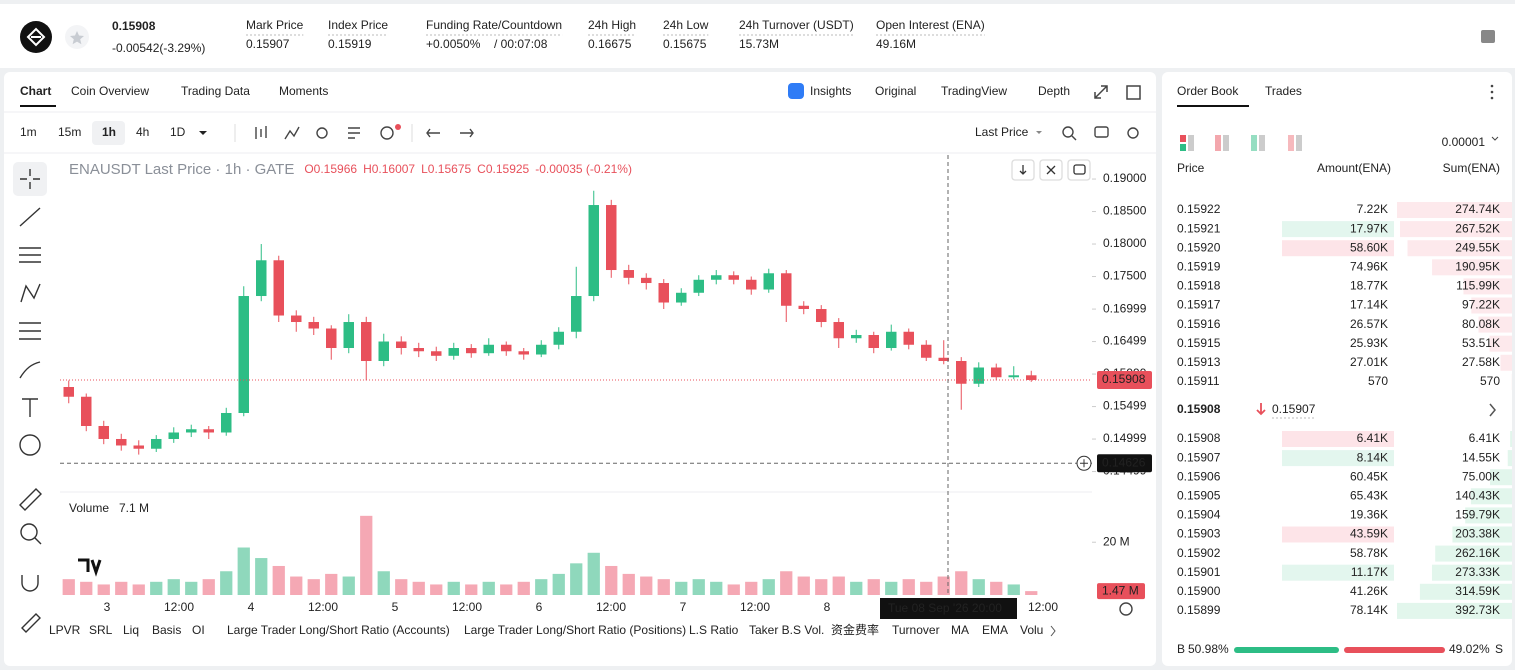 The height and width of the screenshot is (670, 1515). What do you see at coordinates (338, 630) in the screenshot?
I see `indicator: Large Trader Long/Short Ratio (Accounts)` at bounding box center [338, 630].